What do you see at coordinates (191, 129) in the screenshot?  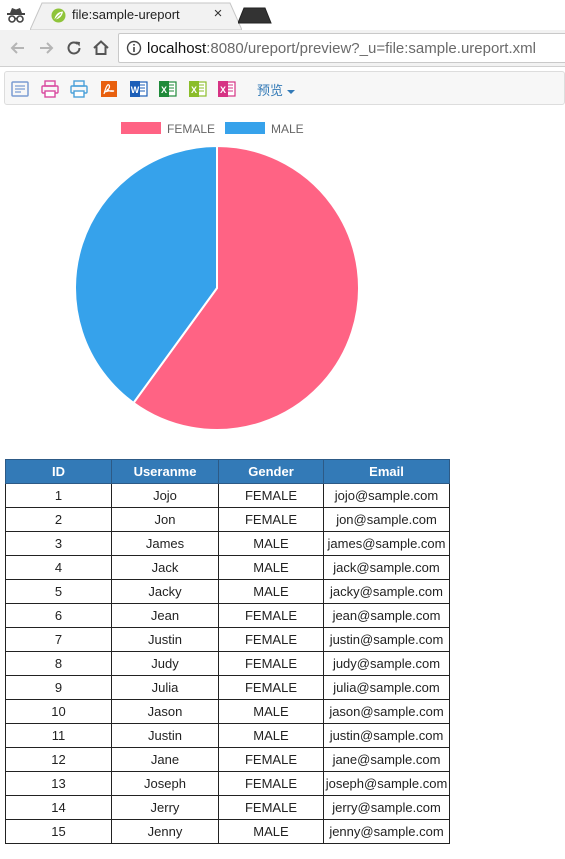 I see `legend-label-female: FEMALE` at bounding box center [191, 129].